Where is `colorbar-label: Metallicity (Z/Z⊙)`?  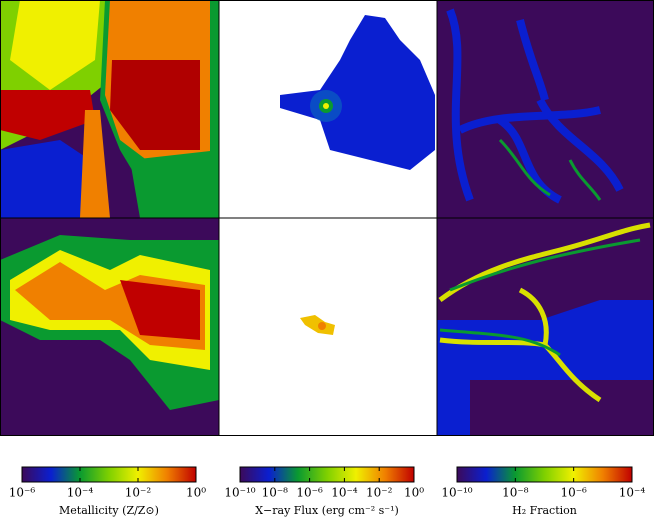 colorbar-label: Metallicity (Z/Z⊙) is located at coordinates (109, 510).